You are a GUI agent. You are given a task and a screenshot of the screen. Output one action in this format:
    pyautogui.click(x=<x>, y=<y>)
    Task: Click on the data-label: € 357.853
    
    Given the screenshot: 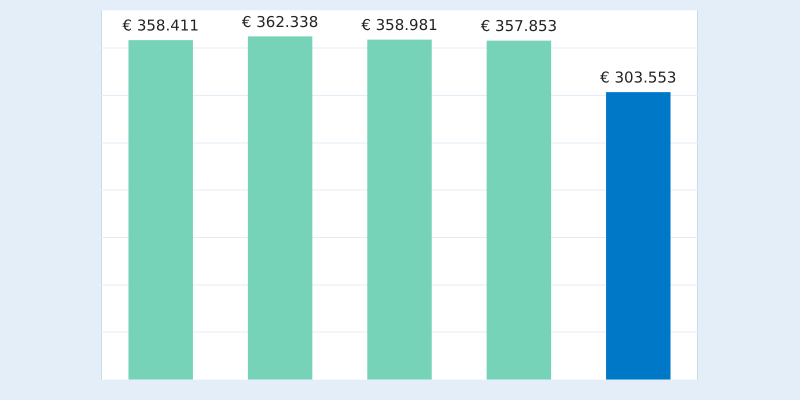 What is the action you would take?
    pyautogui.click(x=519, y=26)
    